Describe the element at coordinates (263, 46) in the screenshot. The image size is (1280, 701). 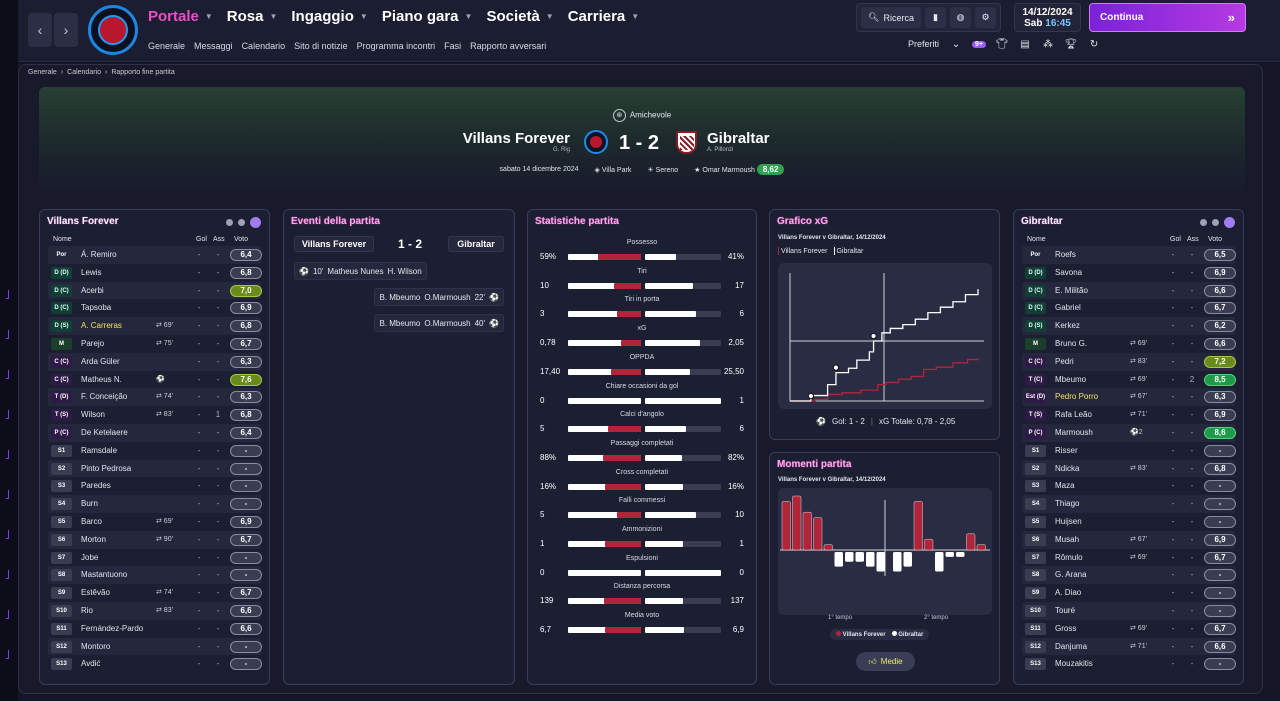
I see `subnav-item-2: Calendario` at that location.